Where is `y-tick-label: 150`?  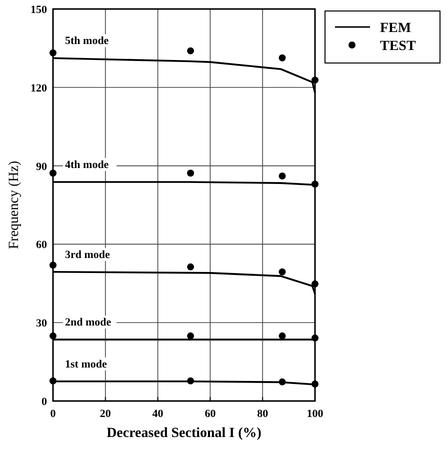 y-tick-label: 150 is located at coordinates (39, 10).